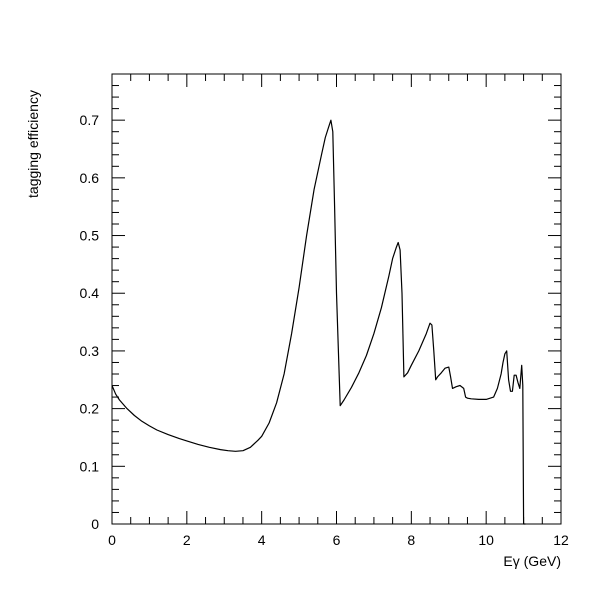  Describe the element at coordinates (90, 236) in the screenshot. I see `y-tick-label: 0.5` at that location.